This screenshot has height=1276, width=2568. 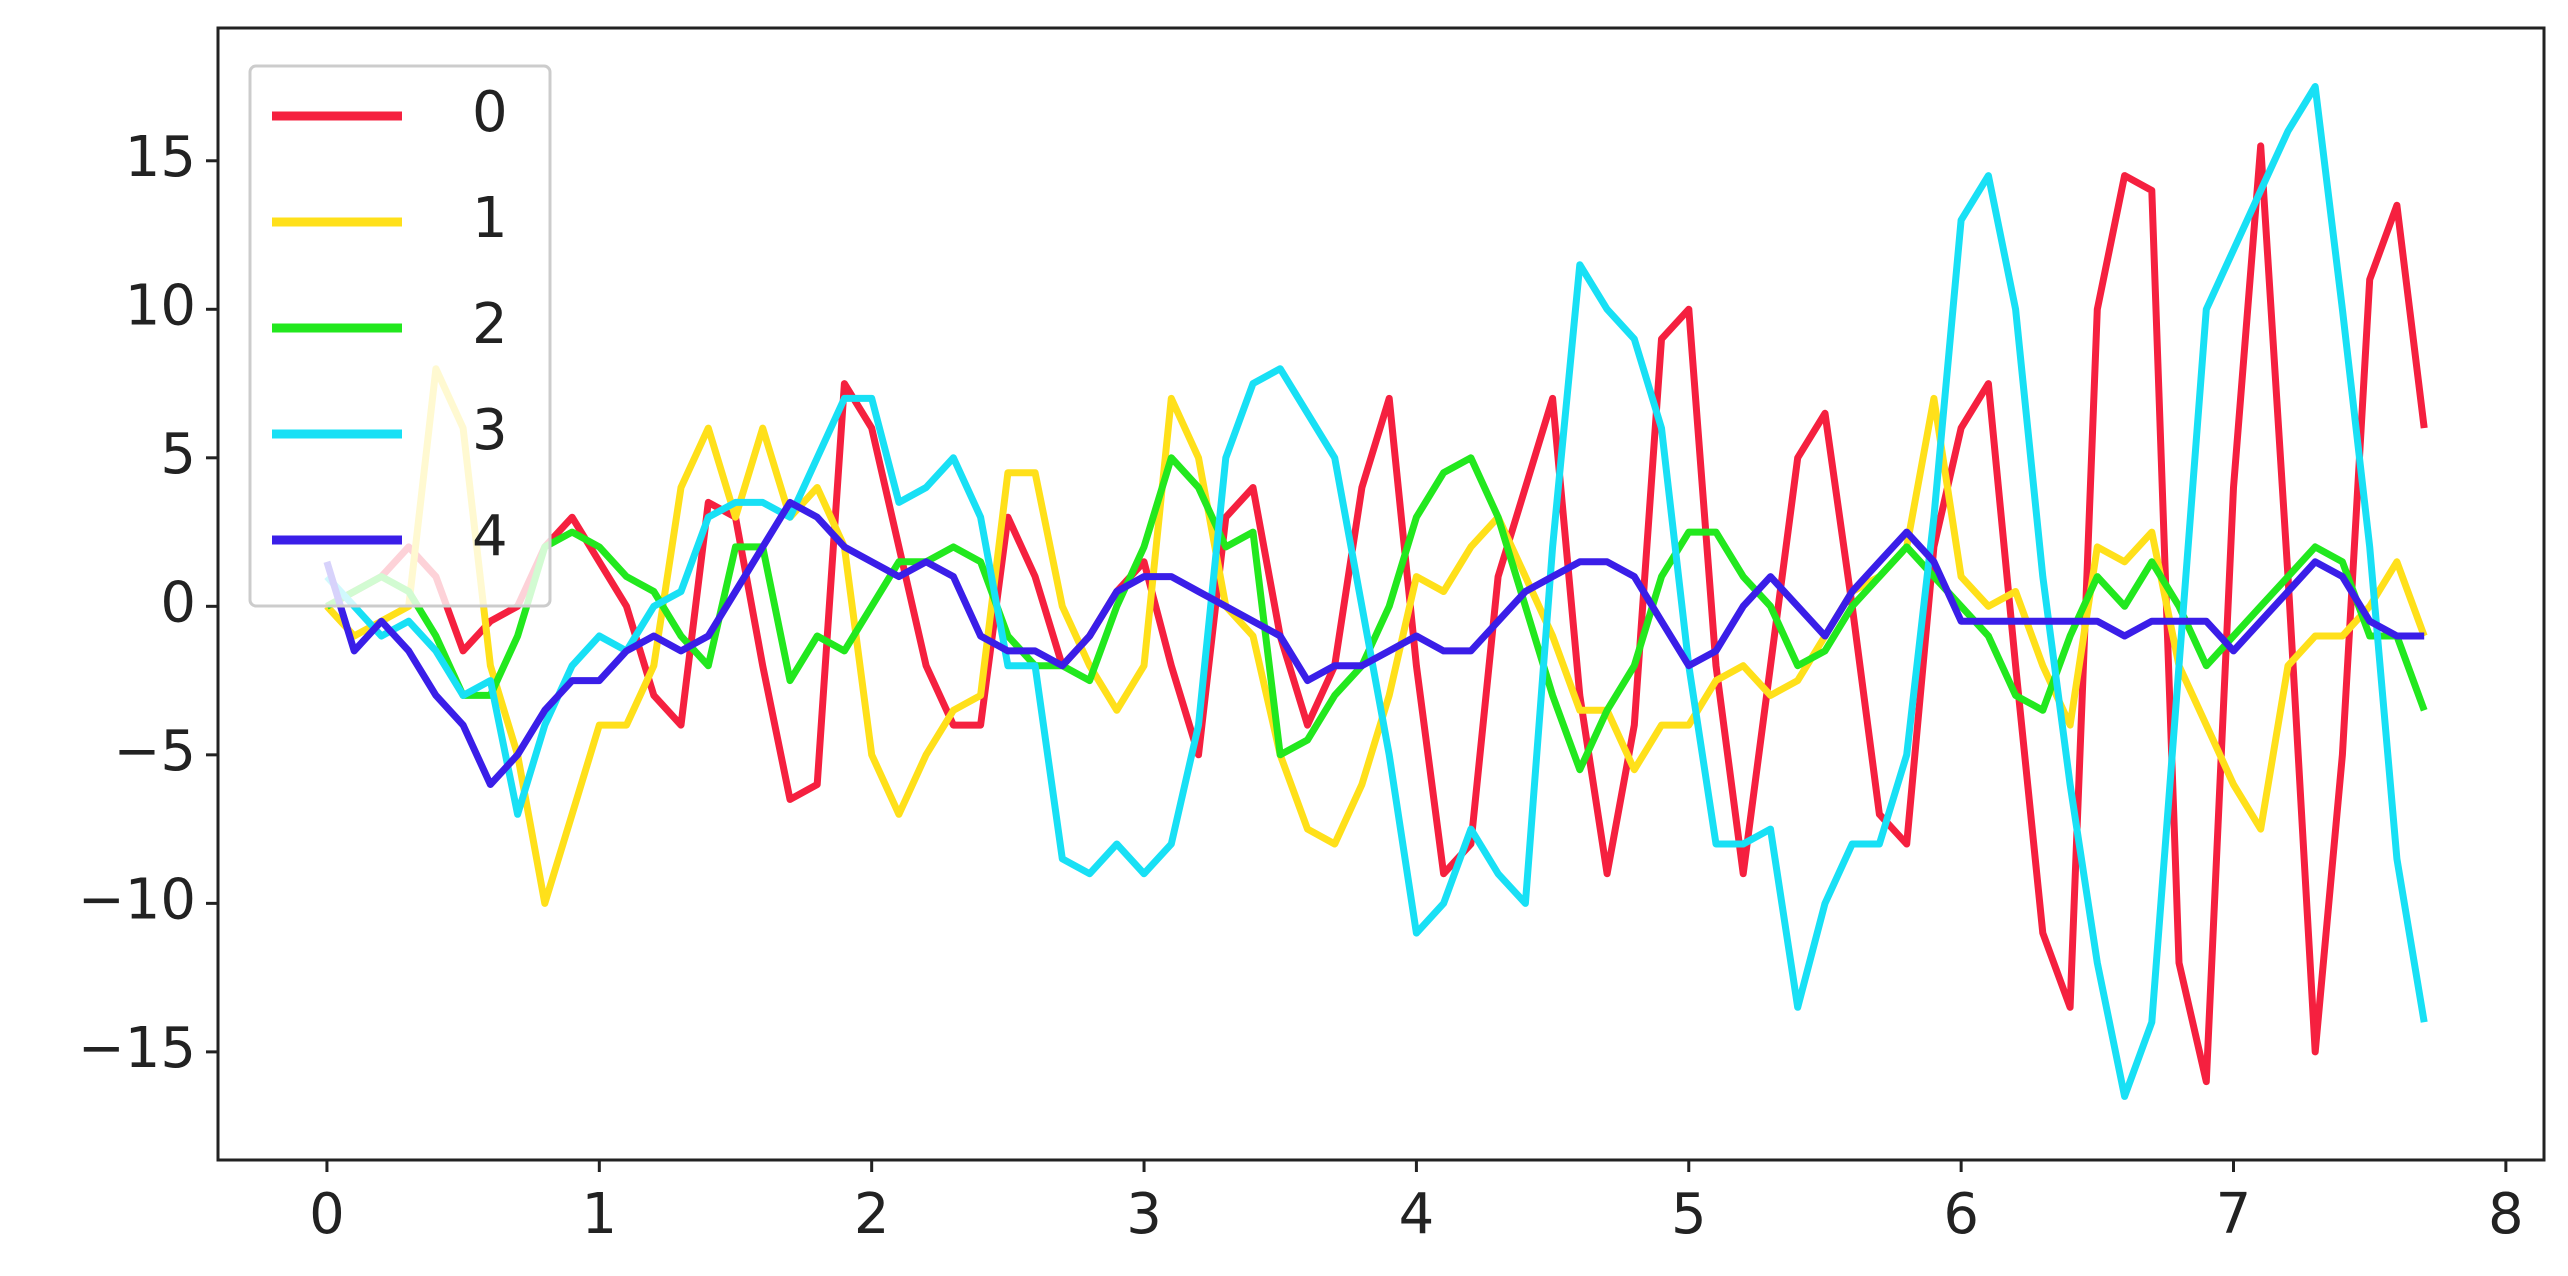 What do you see at coordinates (160, 157) in the screenshot?
I see `y-tick-label: 15` at bounding box center [160, 157].